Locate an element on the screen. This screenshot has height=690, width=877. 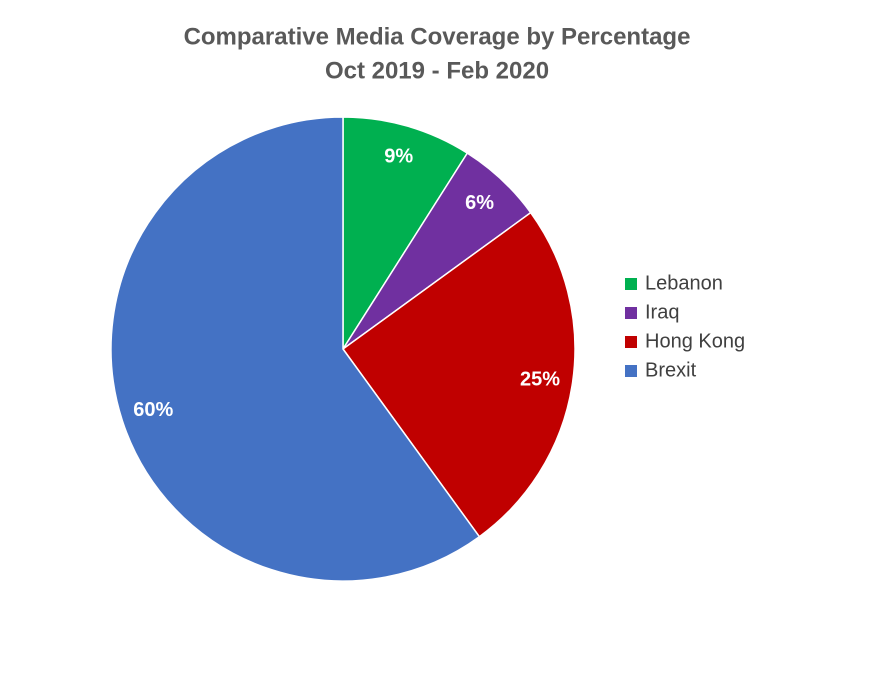
chart-subtitle: Oct 2019 - Feb 2020 is located at coordinates (437, 70).